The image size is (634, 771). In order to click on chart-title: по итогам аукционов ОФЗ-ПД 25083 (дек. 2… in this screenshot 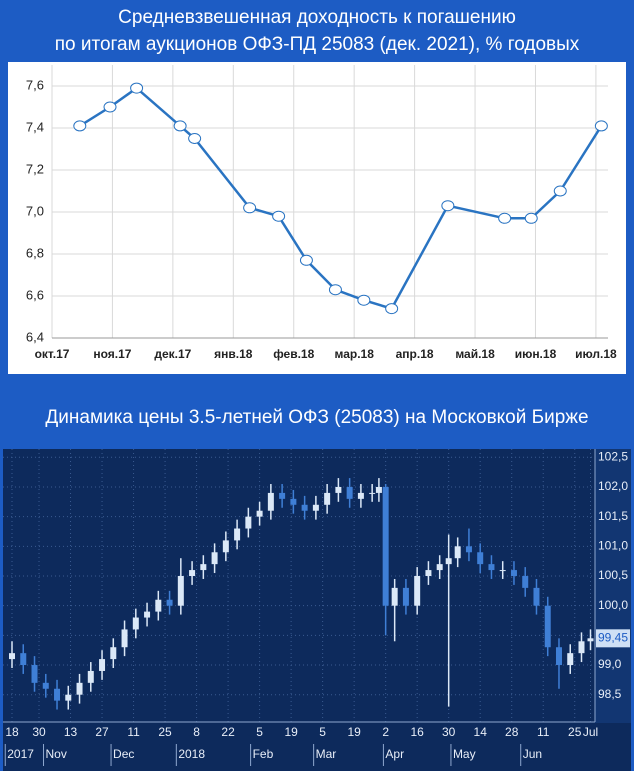, I will do `click(317, 44)`.